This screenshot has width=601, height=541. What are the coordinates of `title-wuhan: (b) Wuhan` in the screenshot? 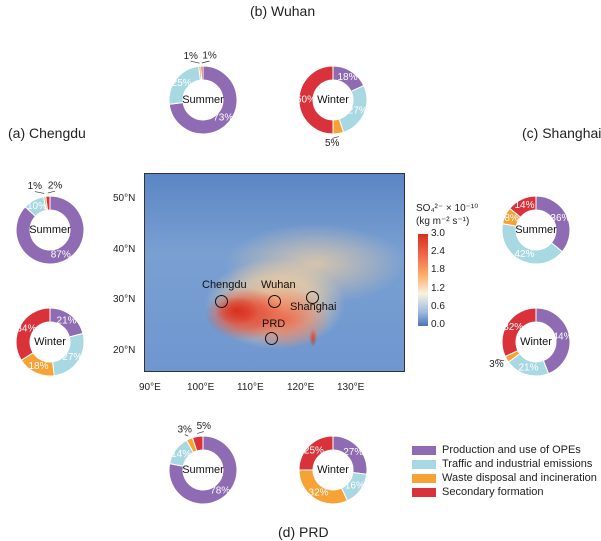 It's located at (283, 11).